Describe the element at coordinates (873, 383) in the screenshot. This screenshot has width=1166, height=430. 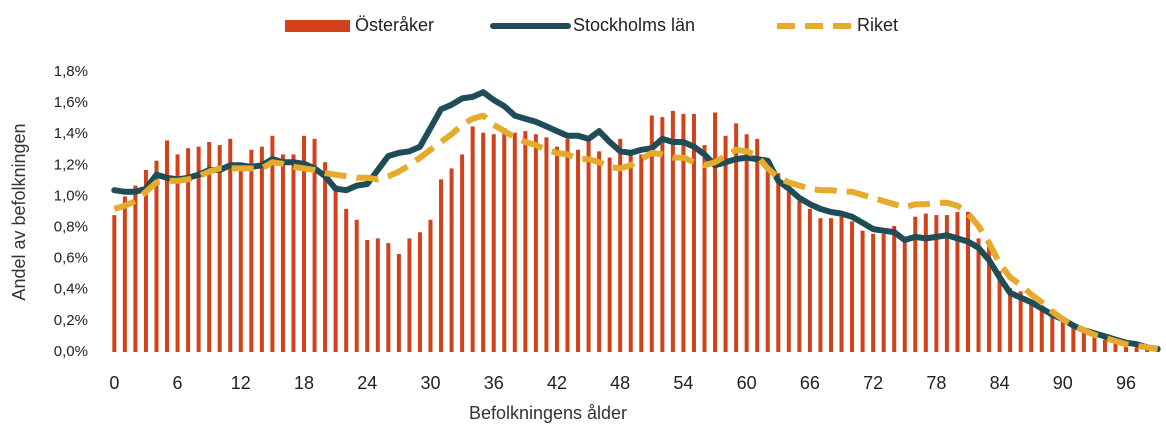
I see `x-tick-label: 72` at that location.